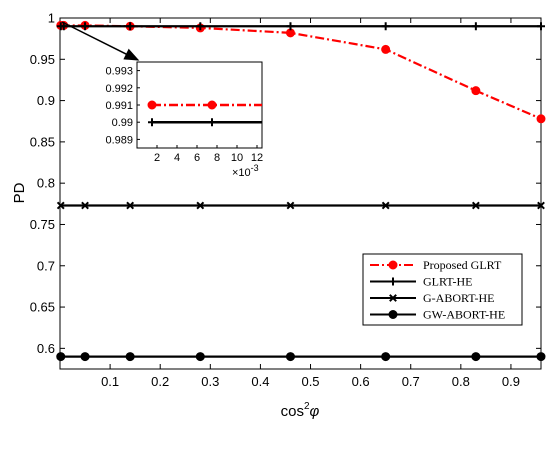 The image size is (550, 450). What do you see at coordinates (42, 224) in the screenshot?
I see `y-tick-label: 0.75` at bounding box center [42, 224].